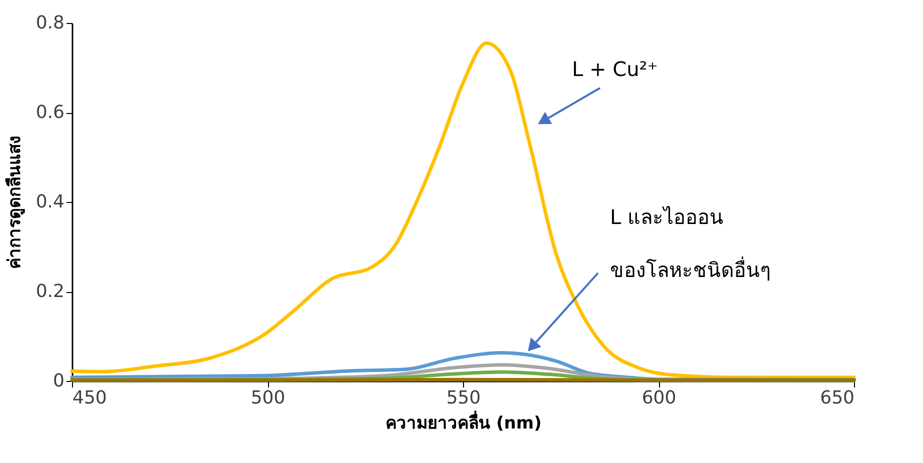 This screenshot has height=463, width=923. I want to click on y-axis-title: ค่าการดูดกลืนแสง, so click(15, 202).